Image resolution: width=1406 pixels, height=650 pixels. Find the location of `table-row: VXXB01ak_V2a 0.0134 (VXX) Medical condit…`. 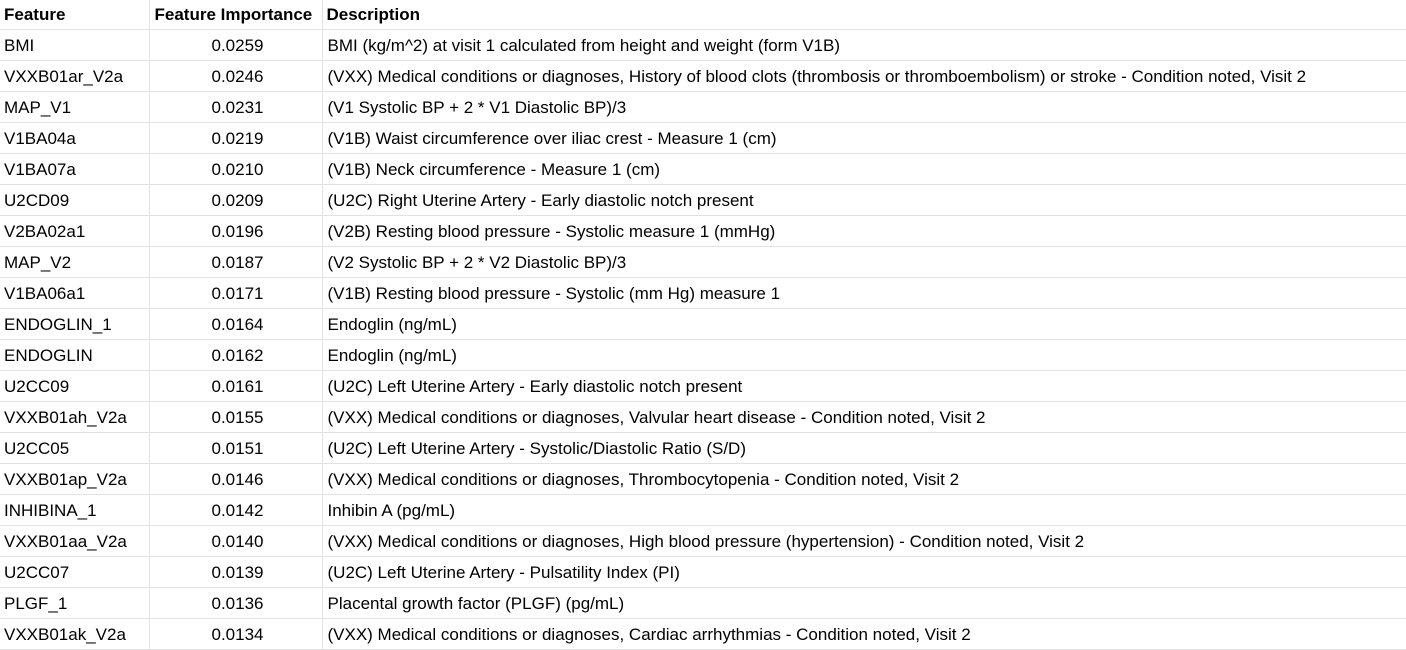

table-row: VXXB01ak_V2a 0.0134 (VXX) Medical condit… is located at coordinates (703, 634).